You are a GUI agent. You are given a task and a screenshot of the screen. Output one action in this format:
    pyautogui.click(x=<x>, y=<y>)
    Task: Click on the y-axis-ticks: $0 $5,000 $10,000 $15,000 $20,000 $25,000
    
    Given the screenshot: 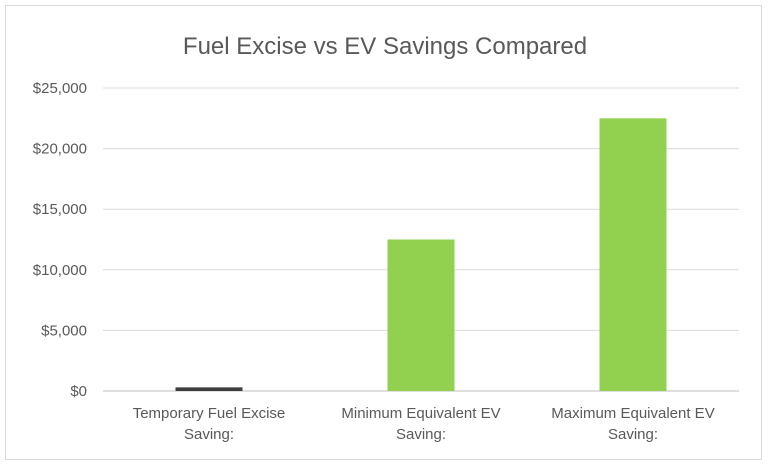 What is the action you would take?
    pyautogui.click(x=60, y=240)
    